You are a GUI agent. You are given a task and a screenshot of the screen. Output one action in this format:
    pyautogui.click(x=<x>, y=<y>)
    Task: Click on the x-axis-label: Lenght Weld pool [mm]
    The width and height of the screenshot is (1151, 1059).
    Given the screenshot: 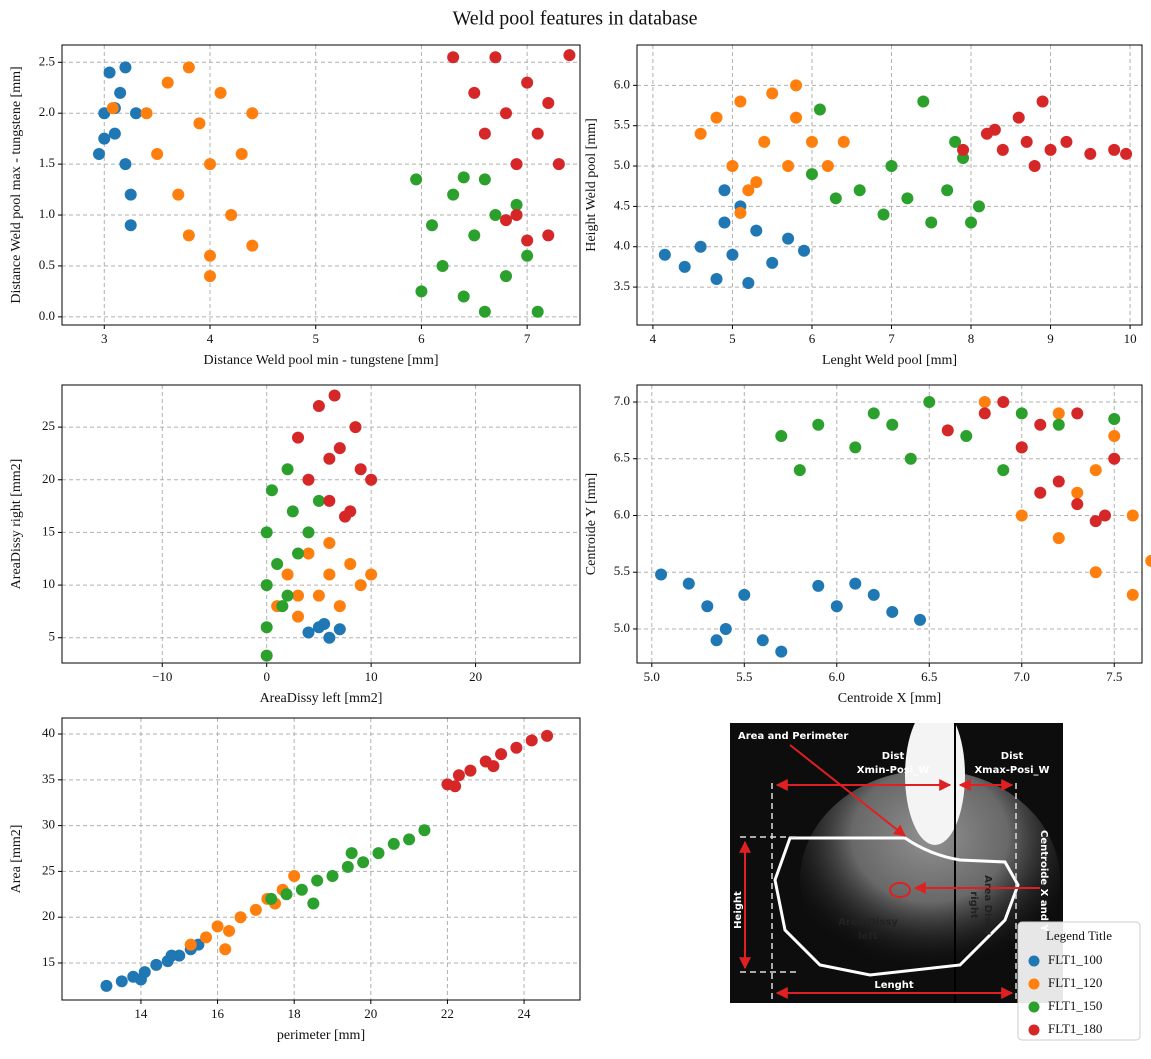 What is the action you would take?
    pyautogui.click(x=889, y=360)
    